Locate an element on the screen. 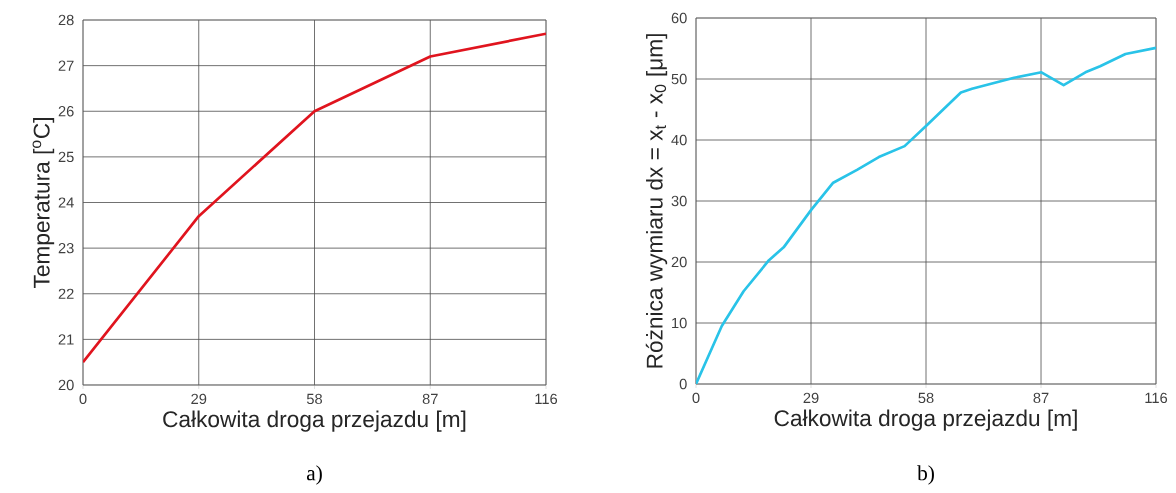  y-tick-label: 60 is located at coordinates (679, 18).